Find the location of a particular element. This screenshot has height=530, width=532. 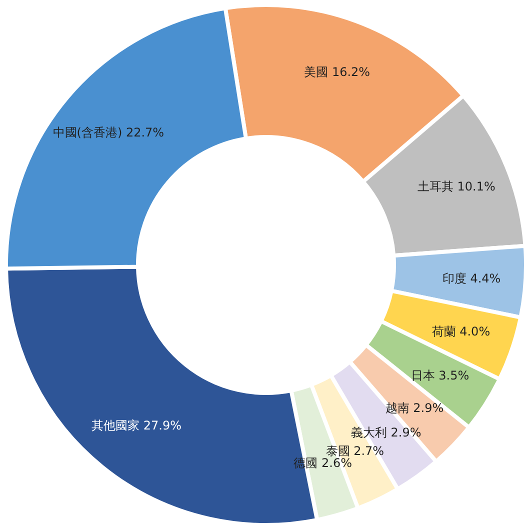

slice-label: 泰國 2.7% is located at coordinates (355, 451).